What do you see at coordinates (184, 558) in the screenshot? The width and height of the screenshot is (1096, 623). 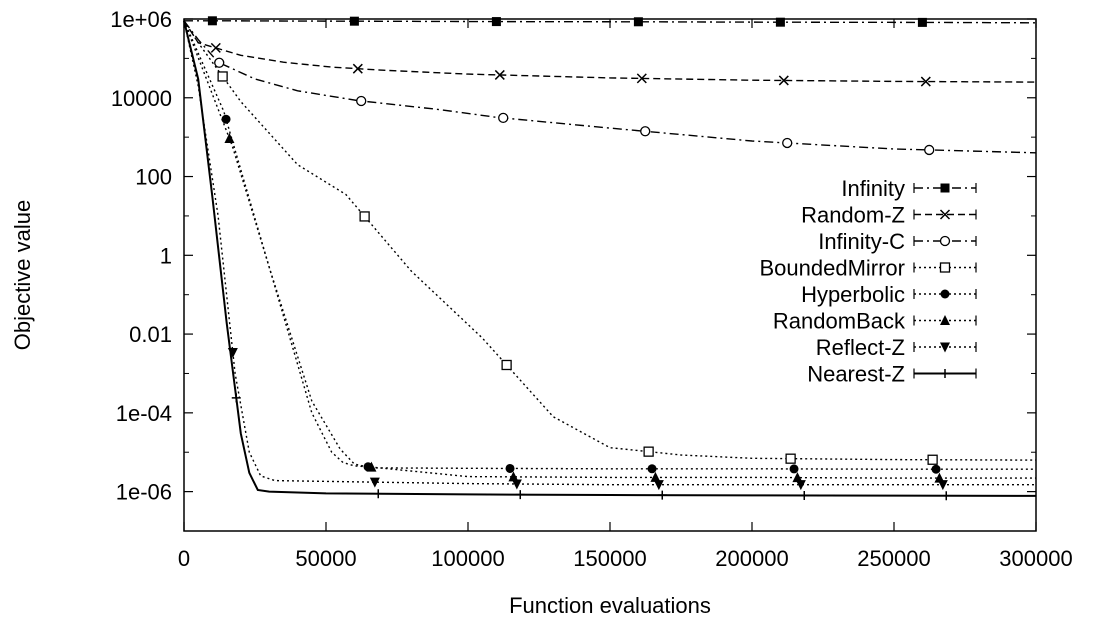 I see `x-tick-label: 0` at bounding box center [184, 558].